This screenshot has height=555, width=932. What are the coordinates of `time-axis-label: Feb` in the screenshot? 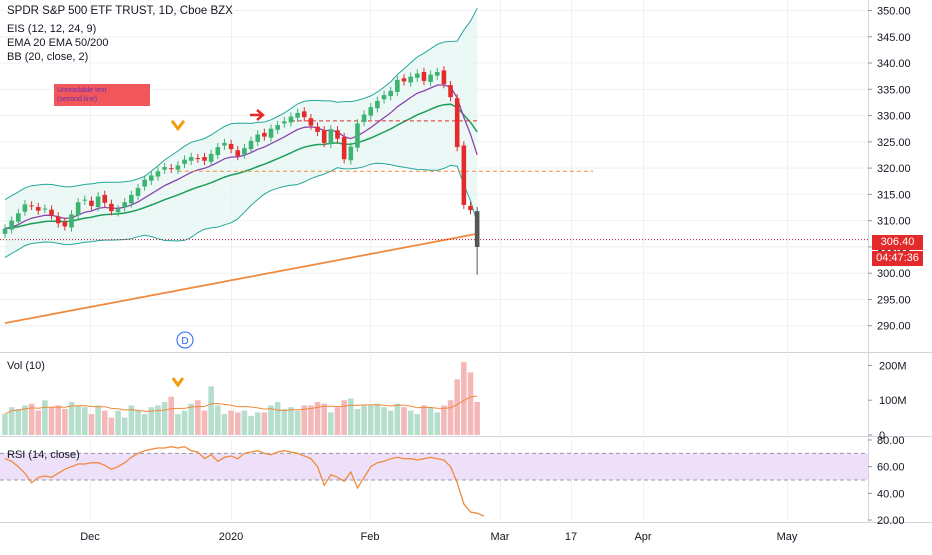 It's located at (370, 537).